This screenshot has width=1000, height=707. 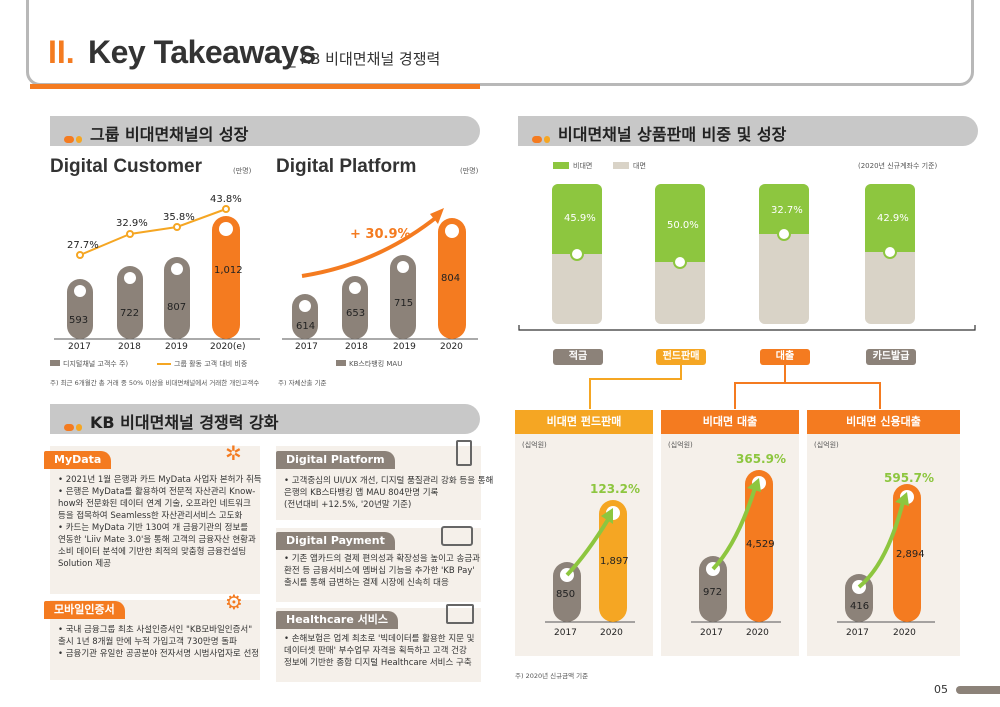 What do you see at coordinates (157, 272) in the screenshot?
I see `digital-customer-chart` at bounding box center [157, 272].